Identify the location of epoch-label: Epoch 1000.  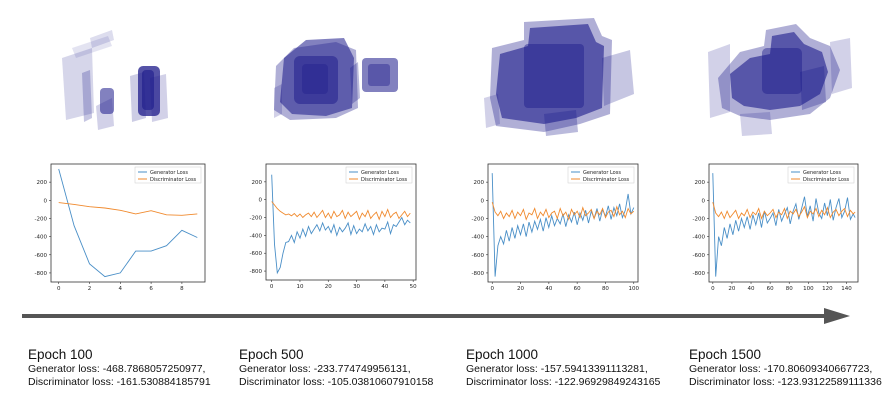
(502, 354).